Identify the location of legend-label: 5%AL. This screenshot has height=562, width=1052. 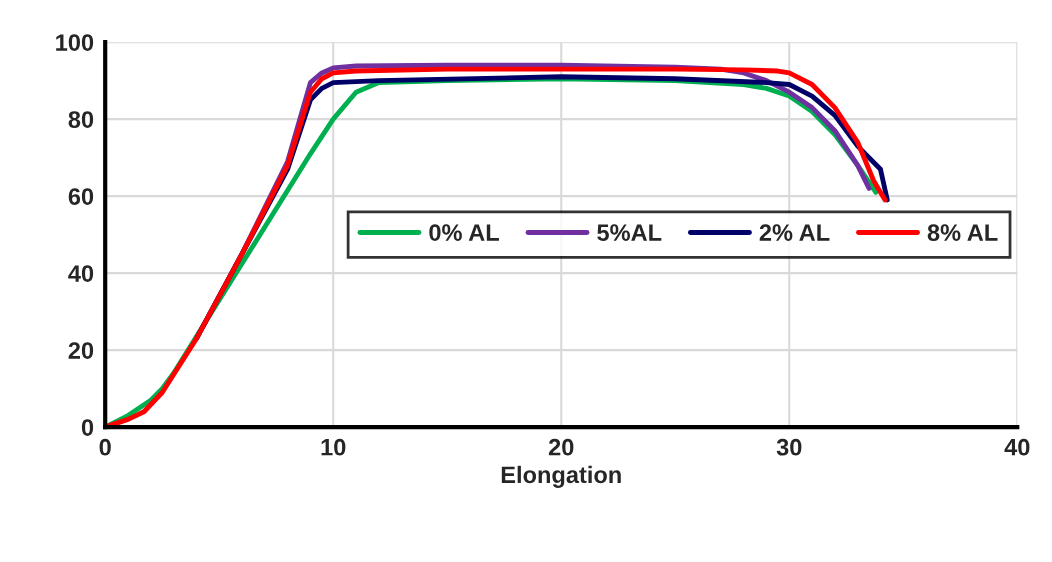
(629, 232).